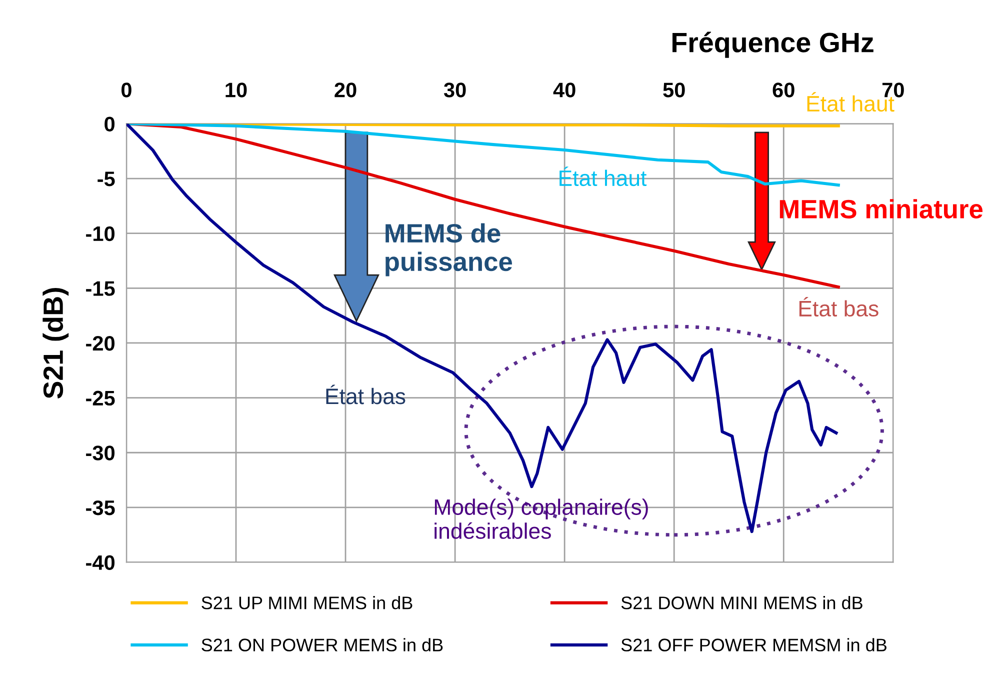 Image resolution: width=988 pixels, height=695 pixels. What do you see at coordinates (449, 249) in the screenshot?
I see `annotation: MEMS de puissance` at bounding box center [449, 249].